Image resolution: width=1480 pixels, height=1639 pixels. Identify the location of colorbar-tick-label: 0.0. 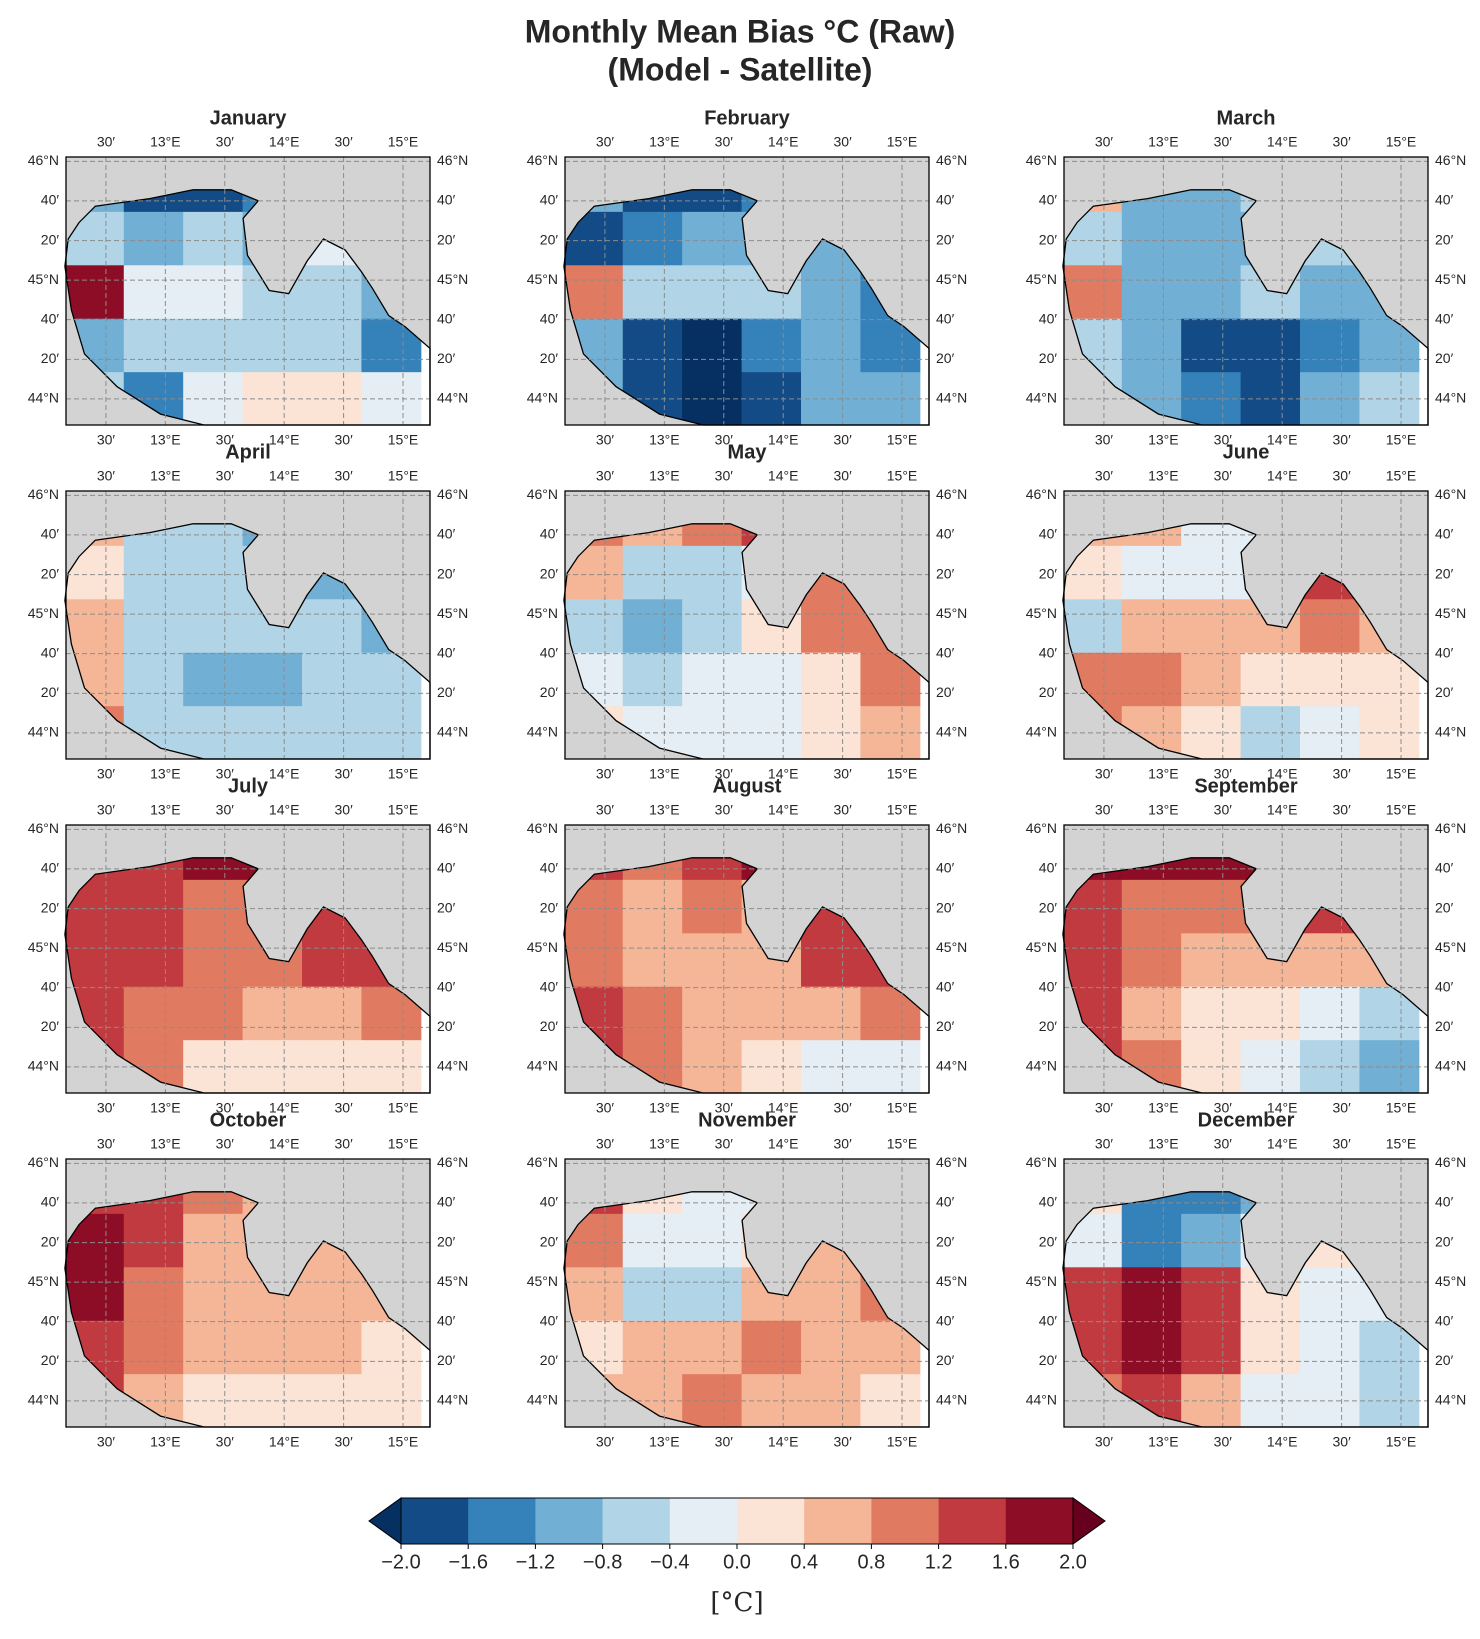
(737, 1562).